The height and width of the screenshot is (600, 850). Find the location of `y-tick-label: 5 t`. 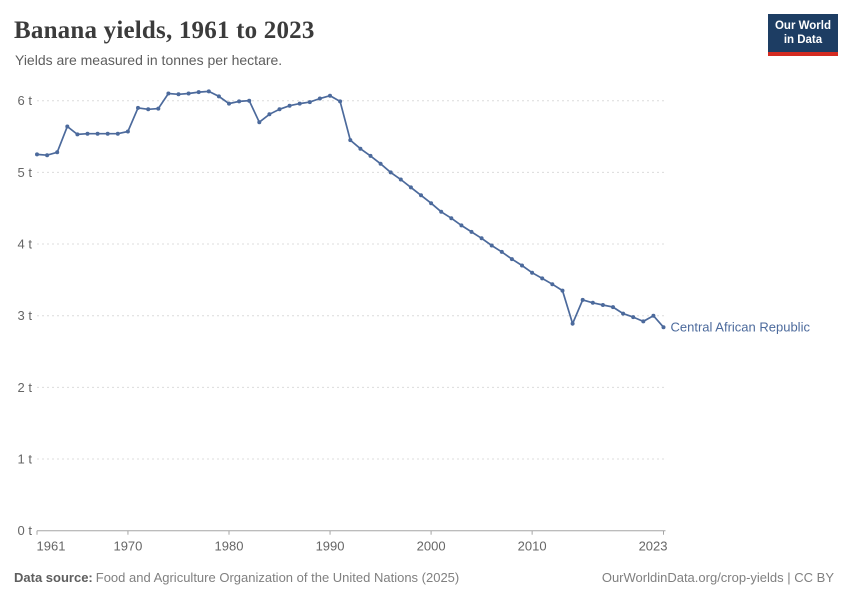

y-tick-label: 5 t is located at coordinates (25, 172).